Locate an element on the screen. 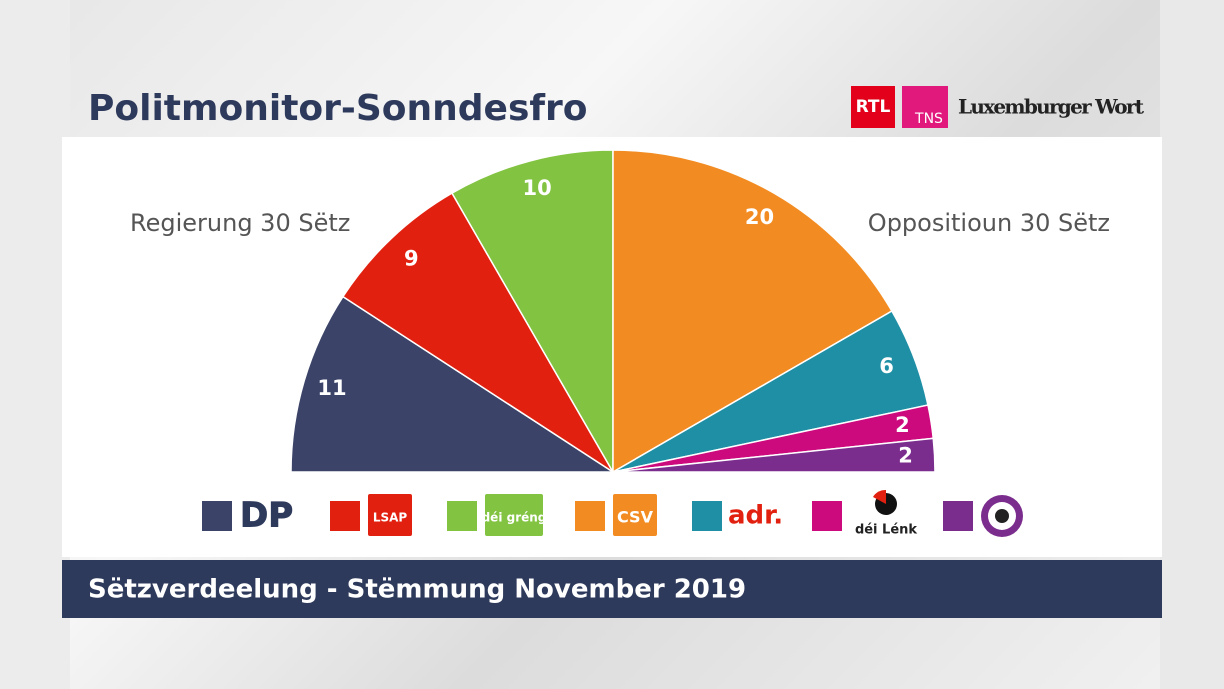 The width and height of the screenshot is (1224, 689). footer-bar is located at coordinates (612, 589).